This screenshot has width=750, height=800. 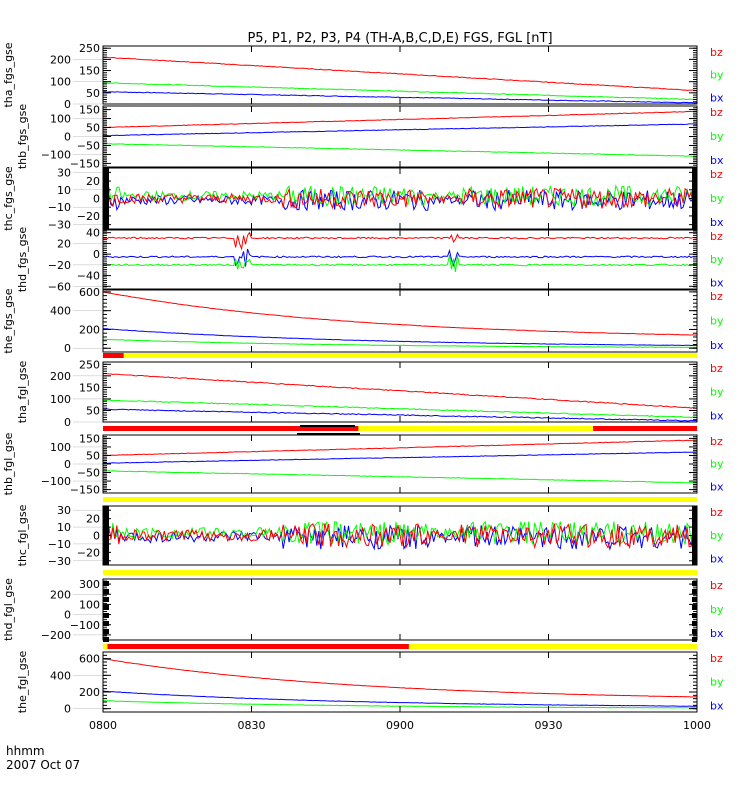 What do you see at coordinates (103, 725) in the screenshot?
I see `x-tick-label: 0800` at bounding box center [103, 725].